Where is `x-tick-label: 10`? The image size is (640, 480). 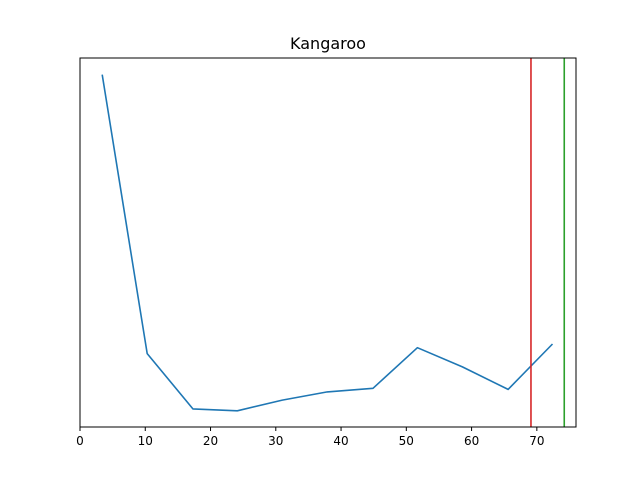 x-tick-label: 10 is located at coordinates (145, 441).